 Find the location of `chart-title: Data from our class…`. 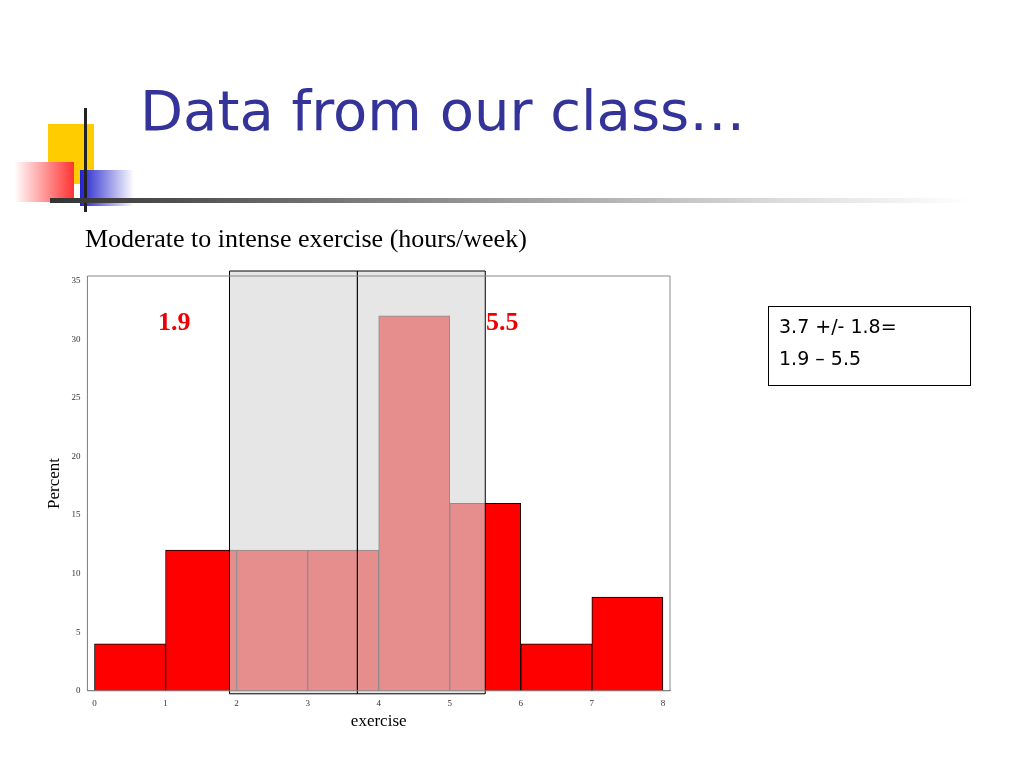

chart-title: Data from our class… is located at coordinates (443, 110).